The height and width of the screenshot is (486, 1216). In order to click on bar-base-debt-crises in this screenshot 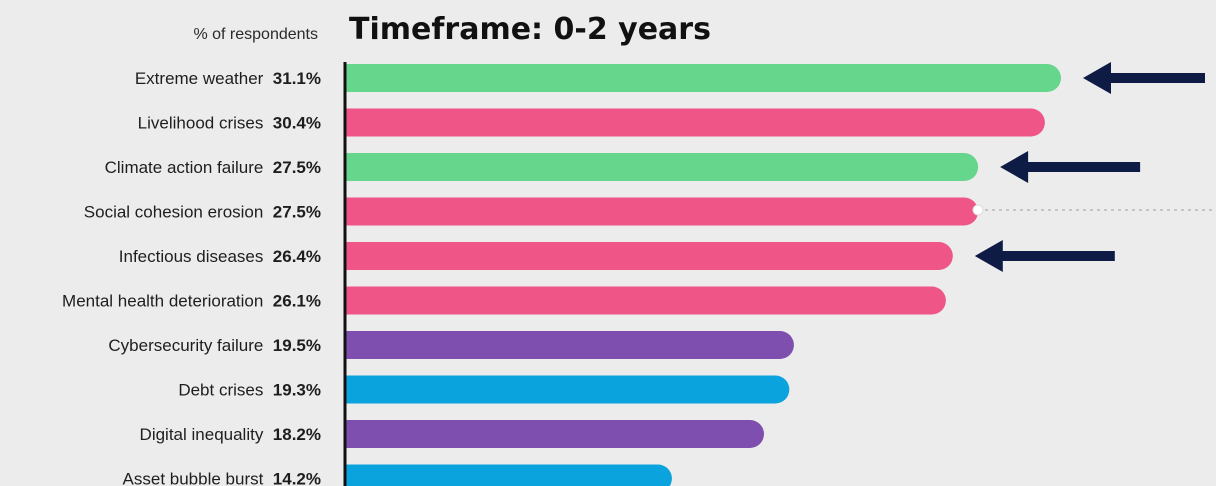, I will do `click(352, 389)`.